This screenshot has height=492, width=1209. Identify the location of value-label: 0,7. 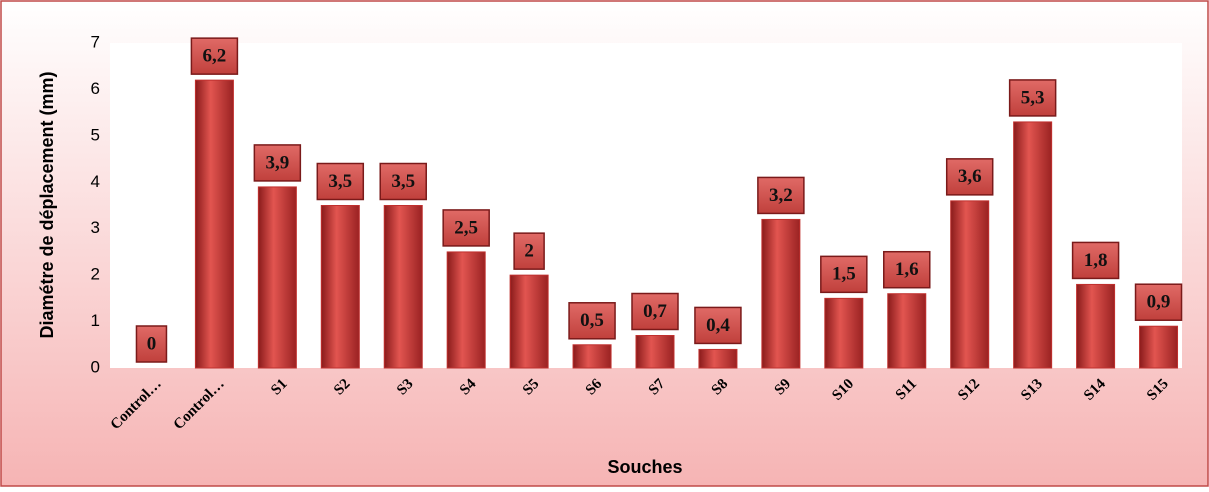
(655, 311).